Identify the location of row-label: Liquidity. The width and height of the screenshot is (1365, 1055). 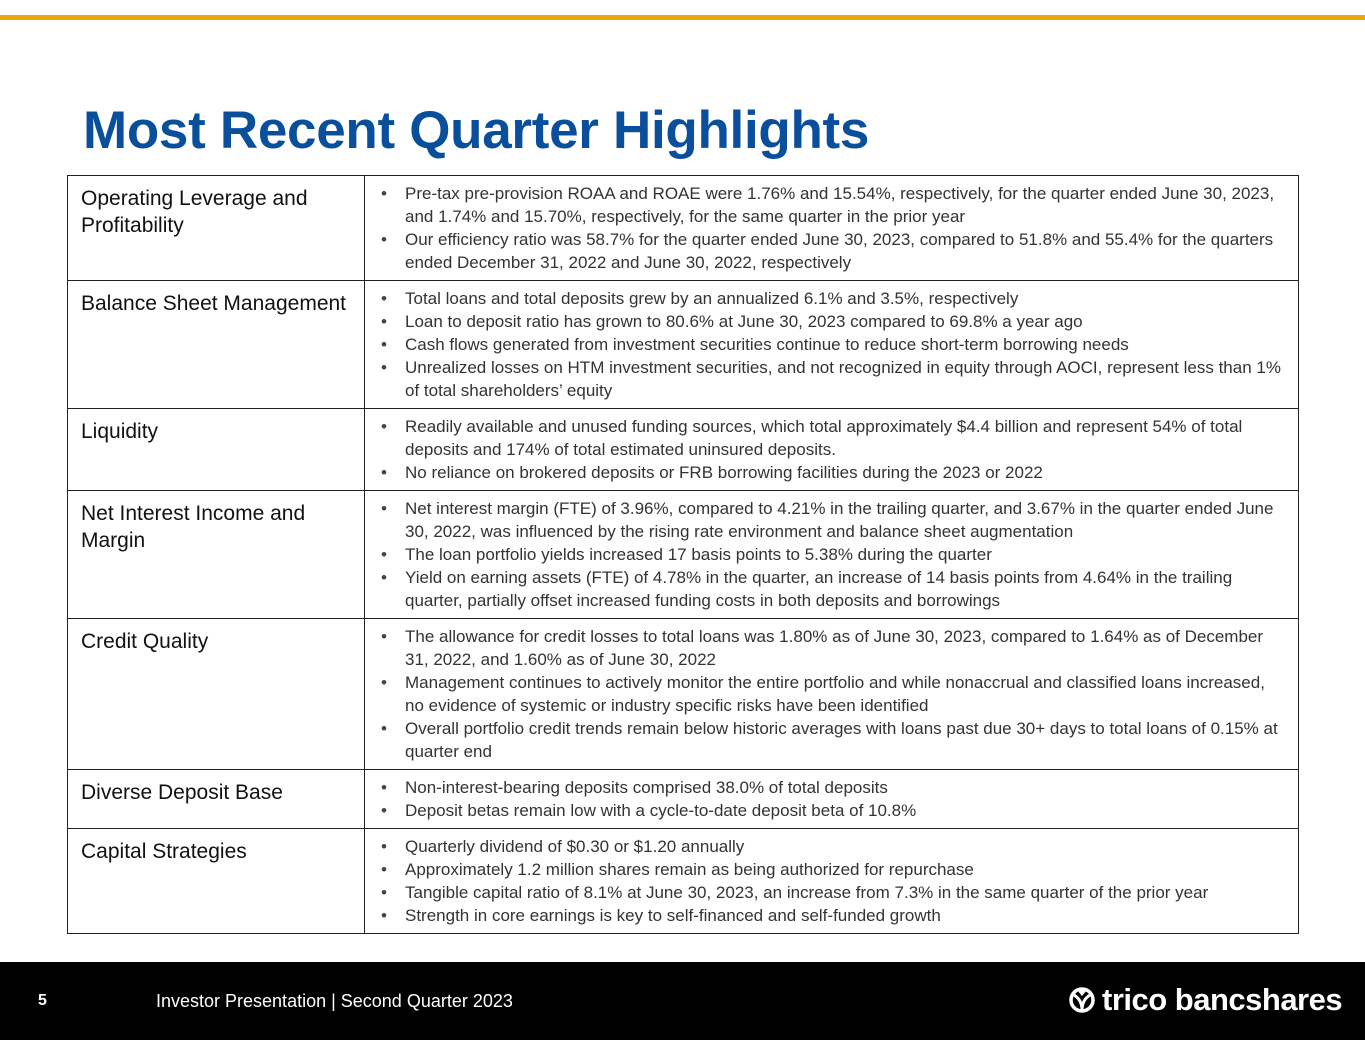
(216, 449).